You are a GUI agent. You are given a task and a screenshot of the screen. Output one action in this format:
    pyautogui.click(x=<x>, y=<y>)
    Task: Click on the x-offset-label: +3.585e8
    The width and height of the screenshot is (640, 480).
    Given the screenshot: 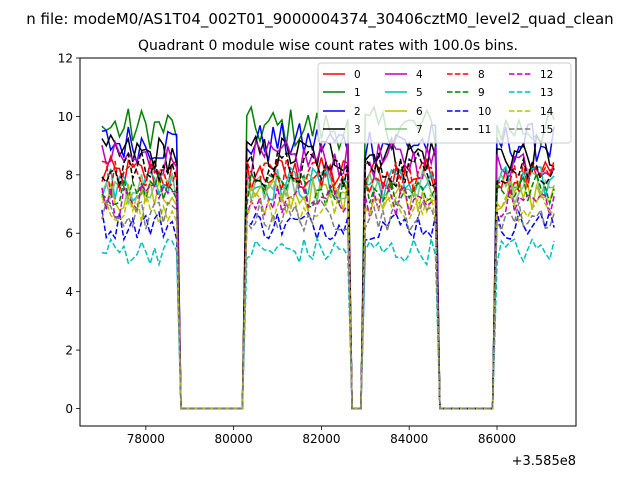 What is the action you would take?
    pyautogui.click(x=544, y=461)
    